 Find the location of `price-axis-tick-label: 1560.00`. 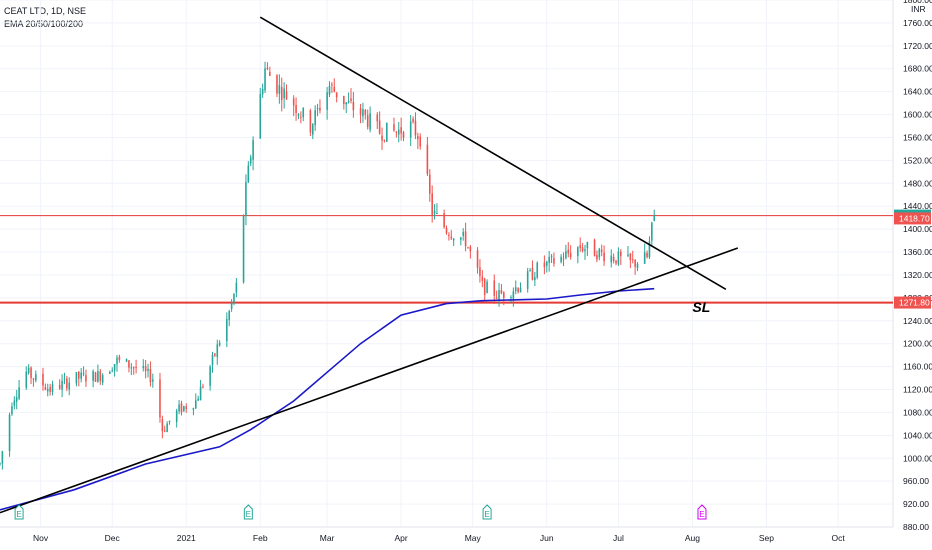

price-axis-tick-label: 1560.00 is located at coordinates (917, 137).